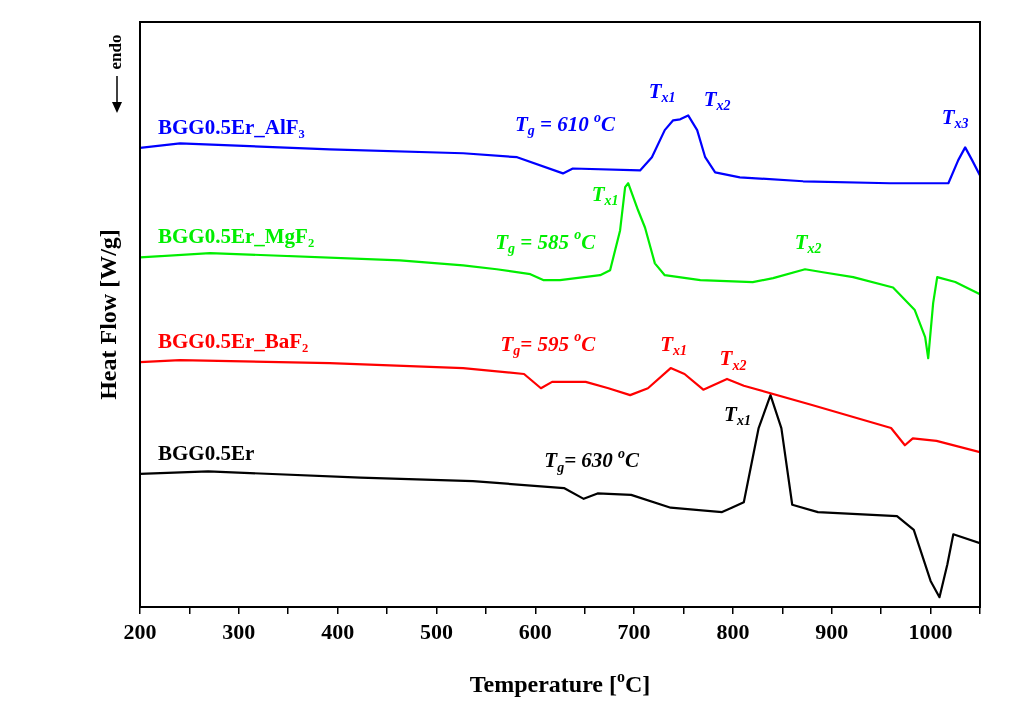 Image resolution: width=1023 pixels, height=708 pixels. Describe the element at coordinates (436, 631) in the screenshot. I see `x-tick-label: 500` at that location.